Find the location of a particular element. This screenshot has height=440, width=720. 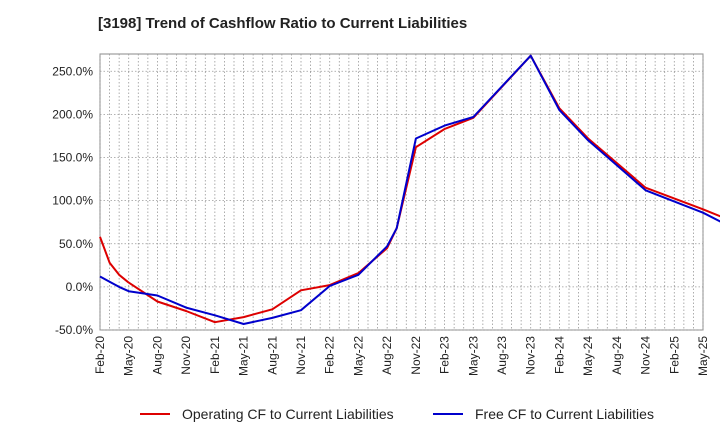

x-tick-label: Aug-23 is located at coordinates (502, 355).